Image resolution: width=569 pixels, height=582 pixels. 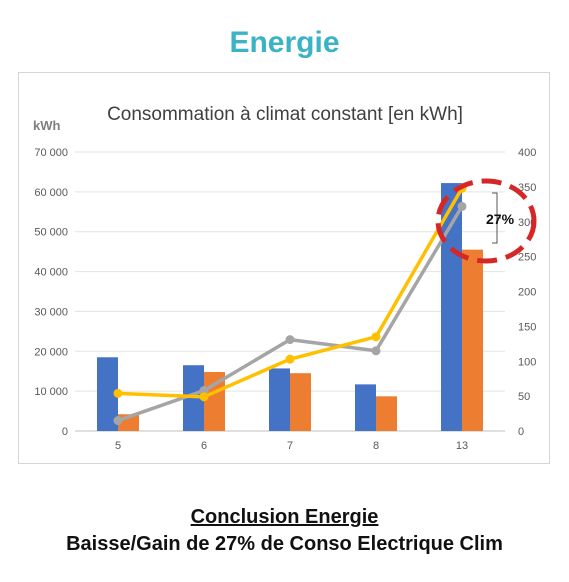 I want to click on y2-tick-label: 100, so click(x=527, y=362).